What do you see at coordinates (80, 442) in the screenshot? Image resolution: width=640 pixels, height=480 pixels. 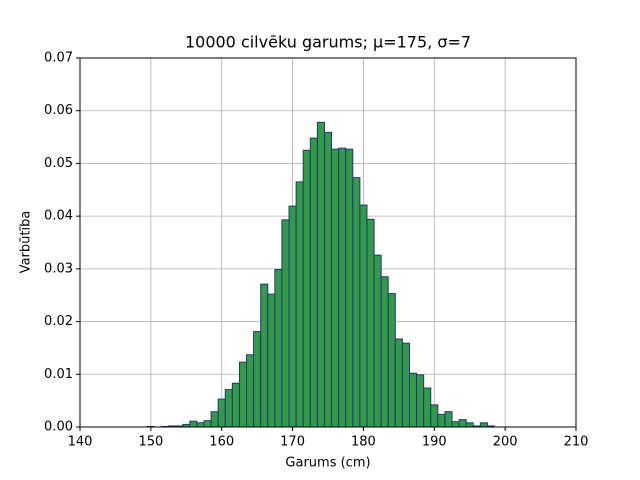 I see `x-tick-label: 140` at bounding box center [80, 442].